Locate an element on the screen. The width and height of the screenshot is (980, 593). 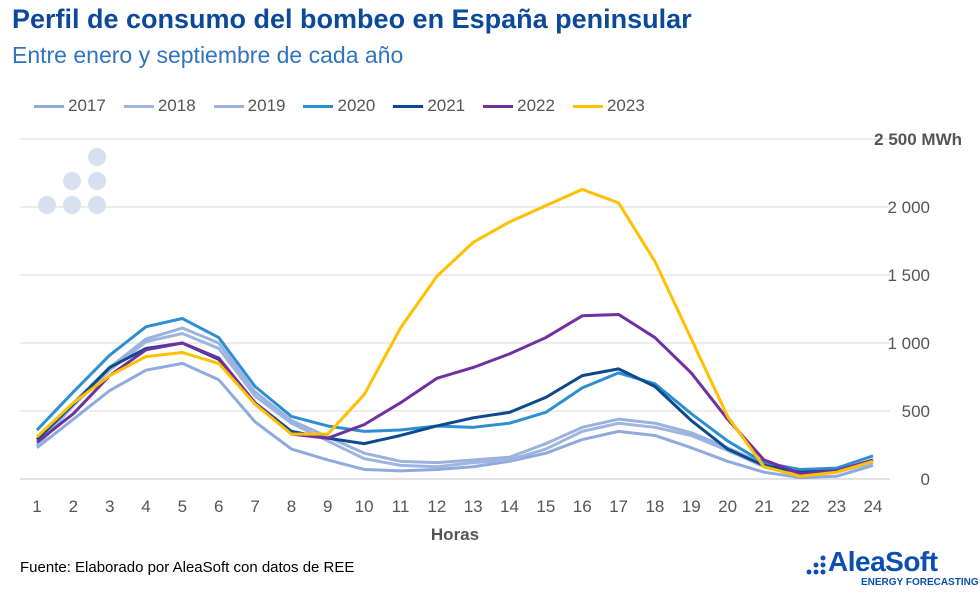
x-tick-label: 10 is located at coordinates (364, 506).